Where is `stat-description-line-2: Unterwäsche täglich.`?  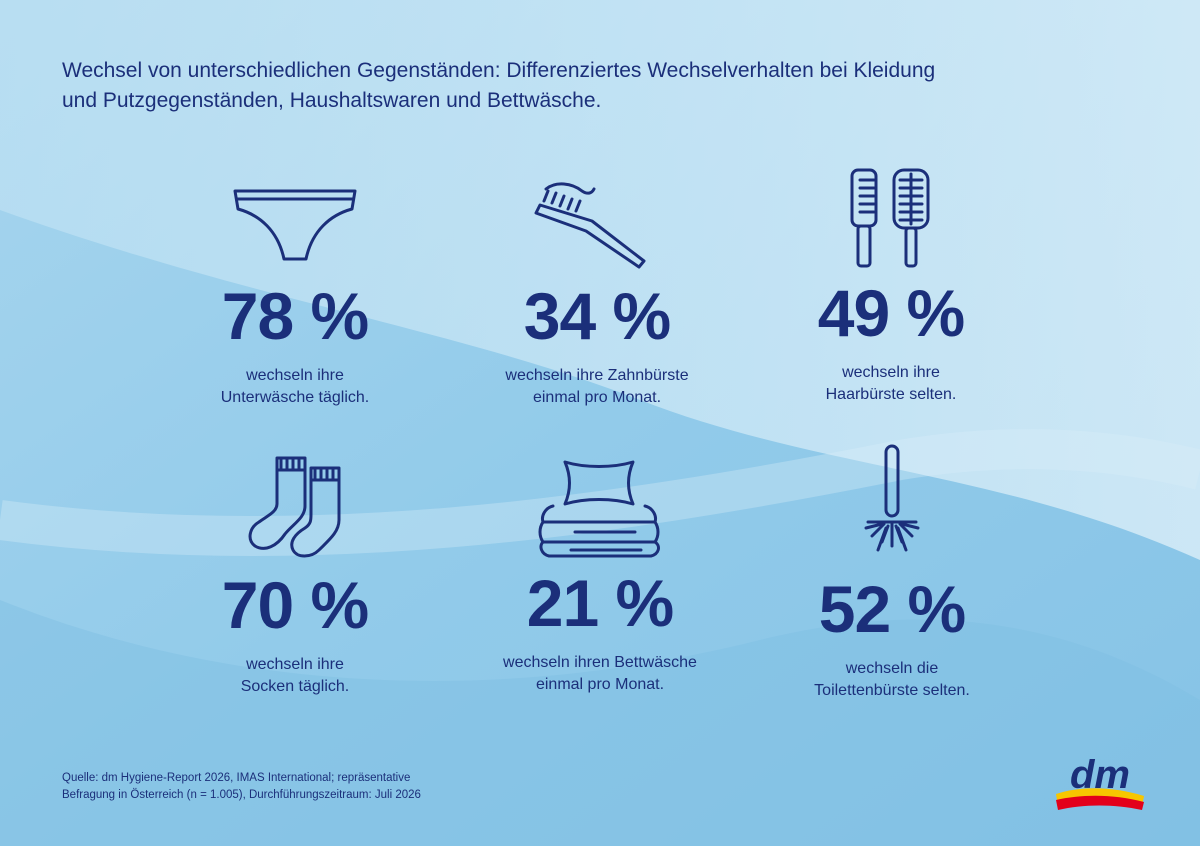
stat-description-line-2: Unterwäsche täglich. is located at coordinates (295, 397).